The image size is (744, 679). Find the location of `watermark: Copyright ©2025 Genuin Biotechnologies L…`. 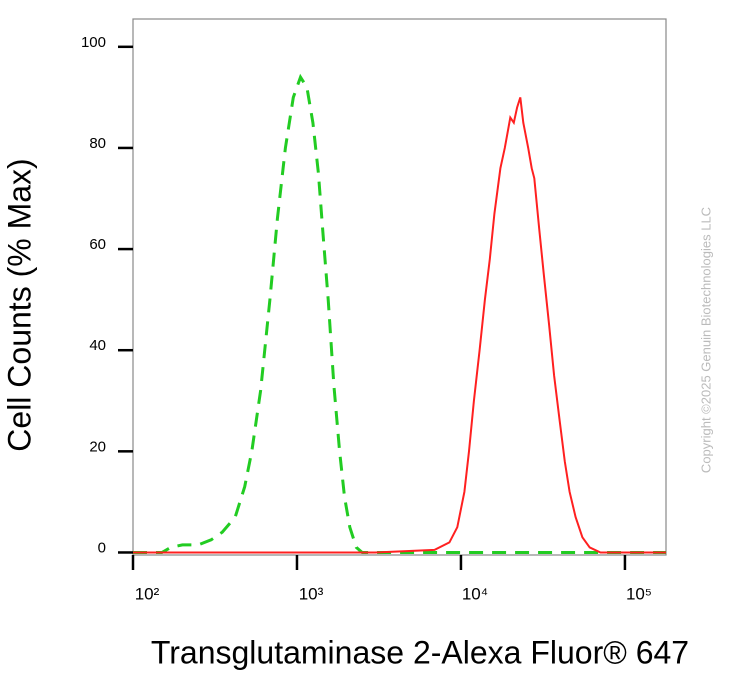

watermark: Copyright ©2025 Genuin Biotechnologies L… is located at coordinates (705, 340).